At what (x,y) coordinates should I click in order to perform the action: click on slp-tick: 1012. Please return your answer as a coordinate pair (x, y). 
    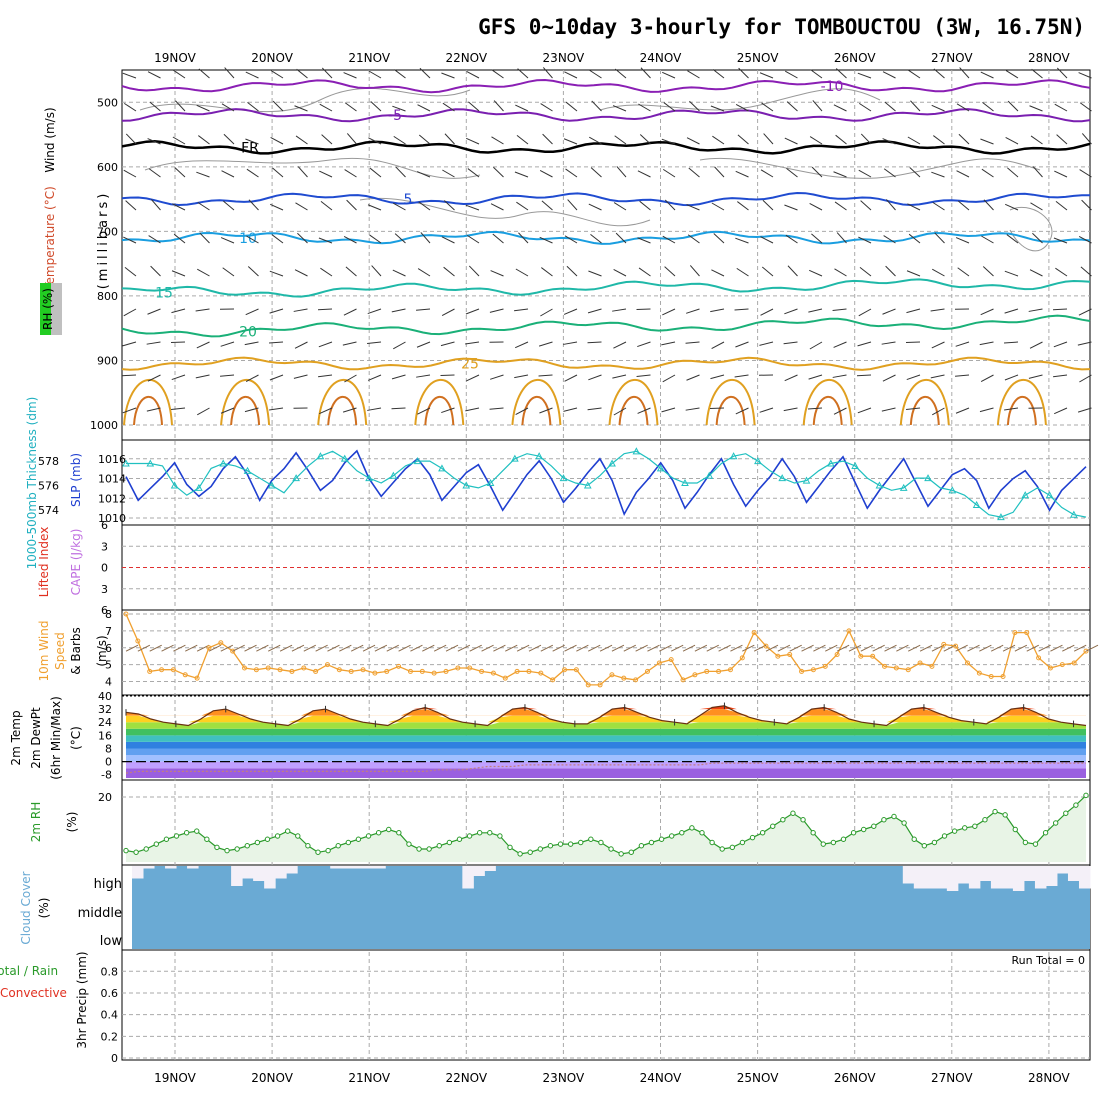
    Looking at the image, I should click on (112, 498).